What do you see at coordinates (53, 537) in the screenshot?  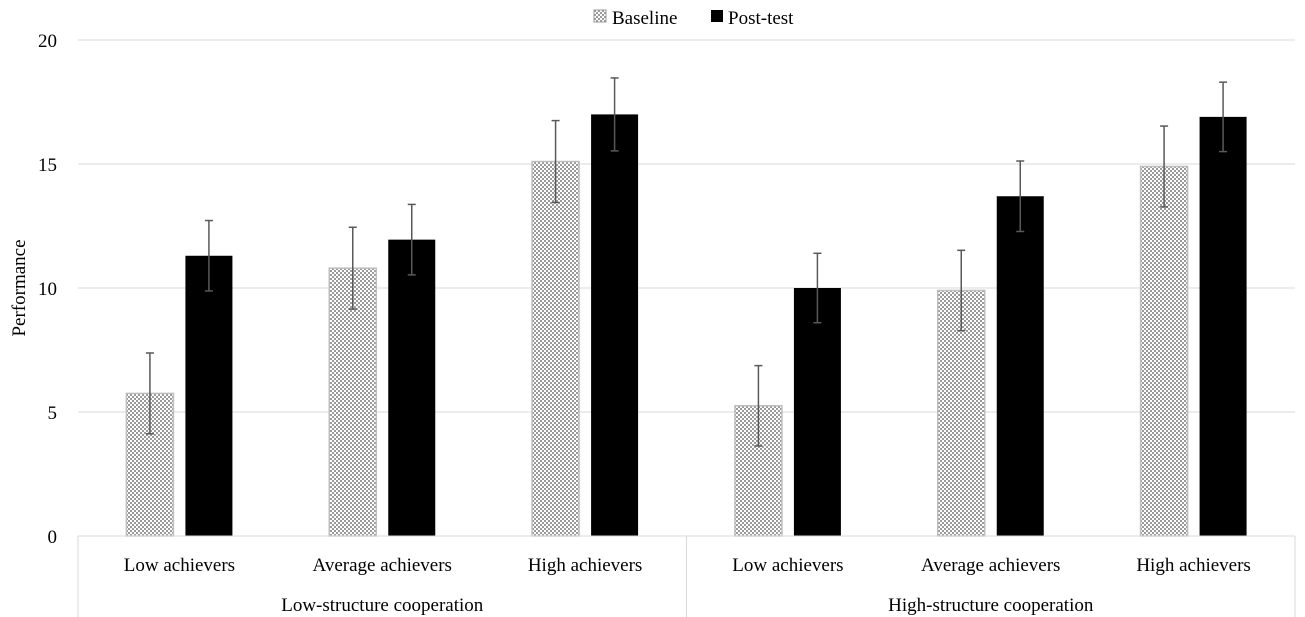 I see `y-tick-label: 0` at bounding box center [53, 537].